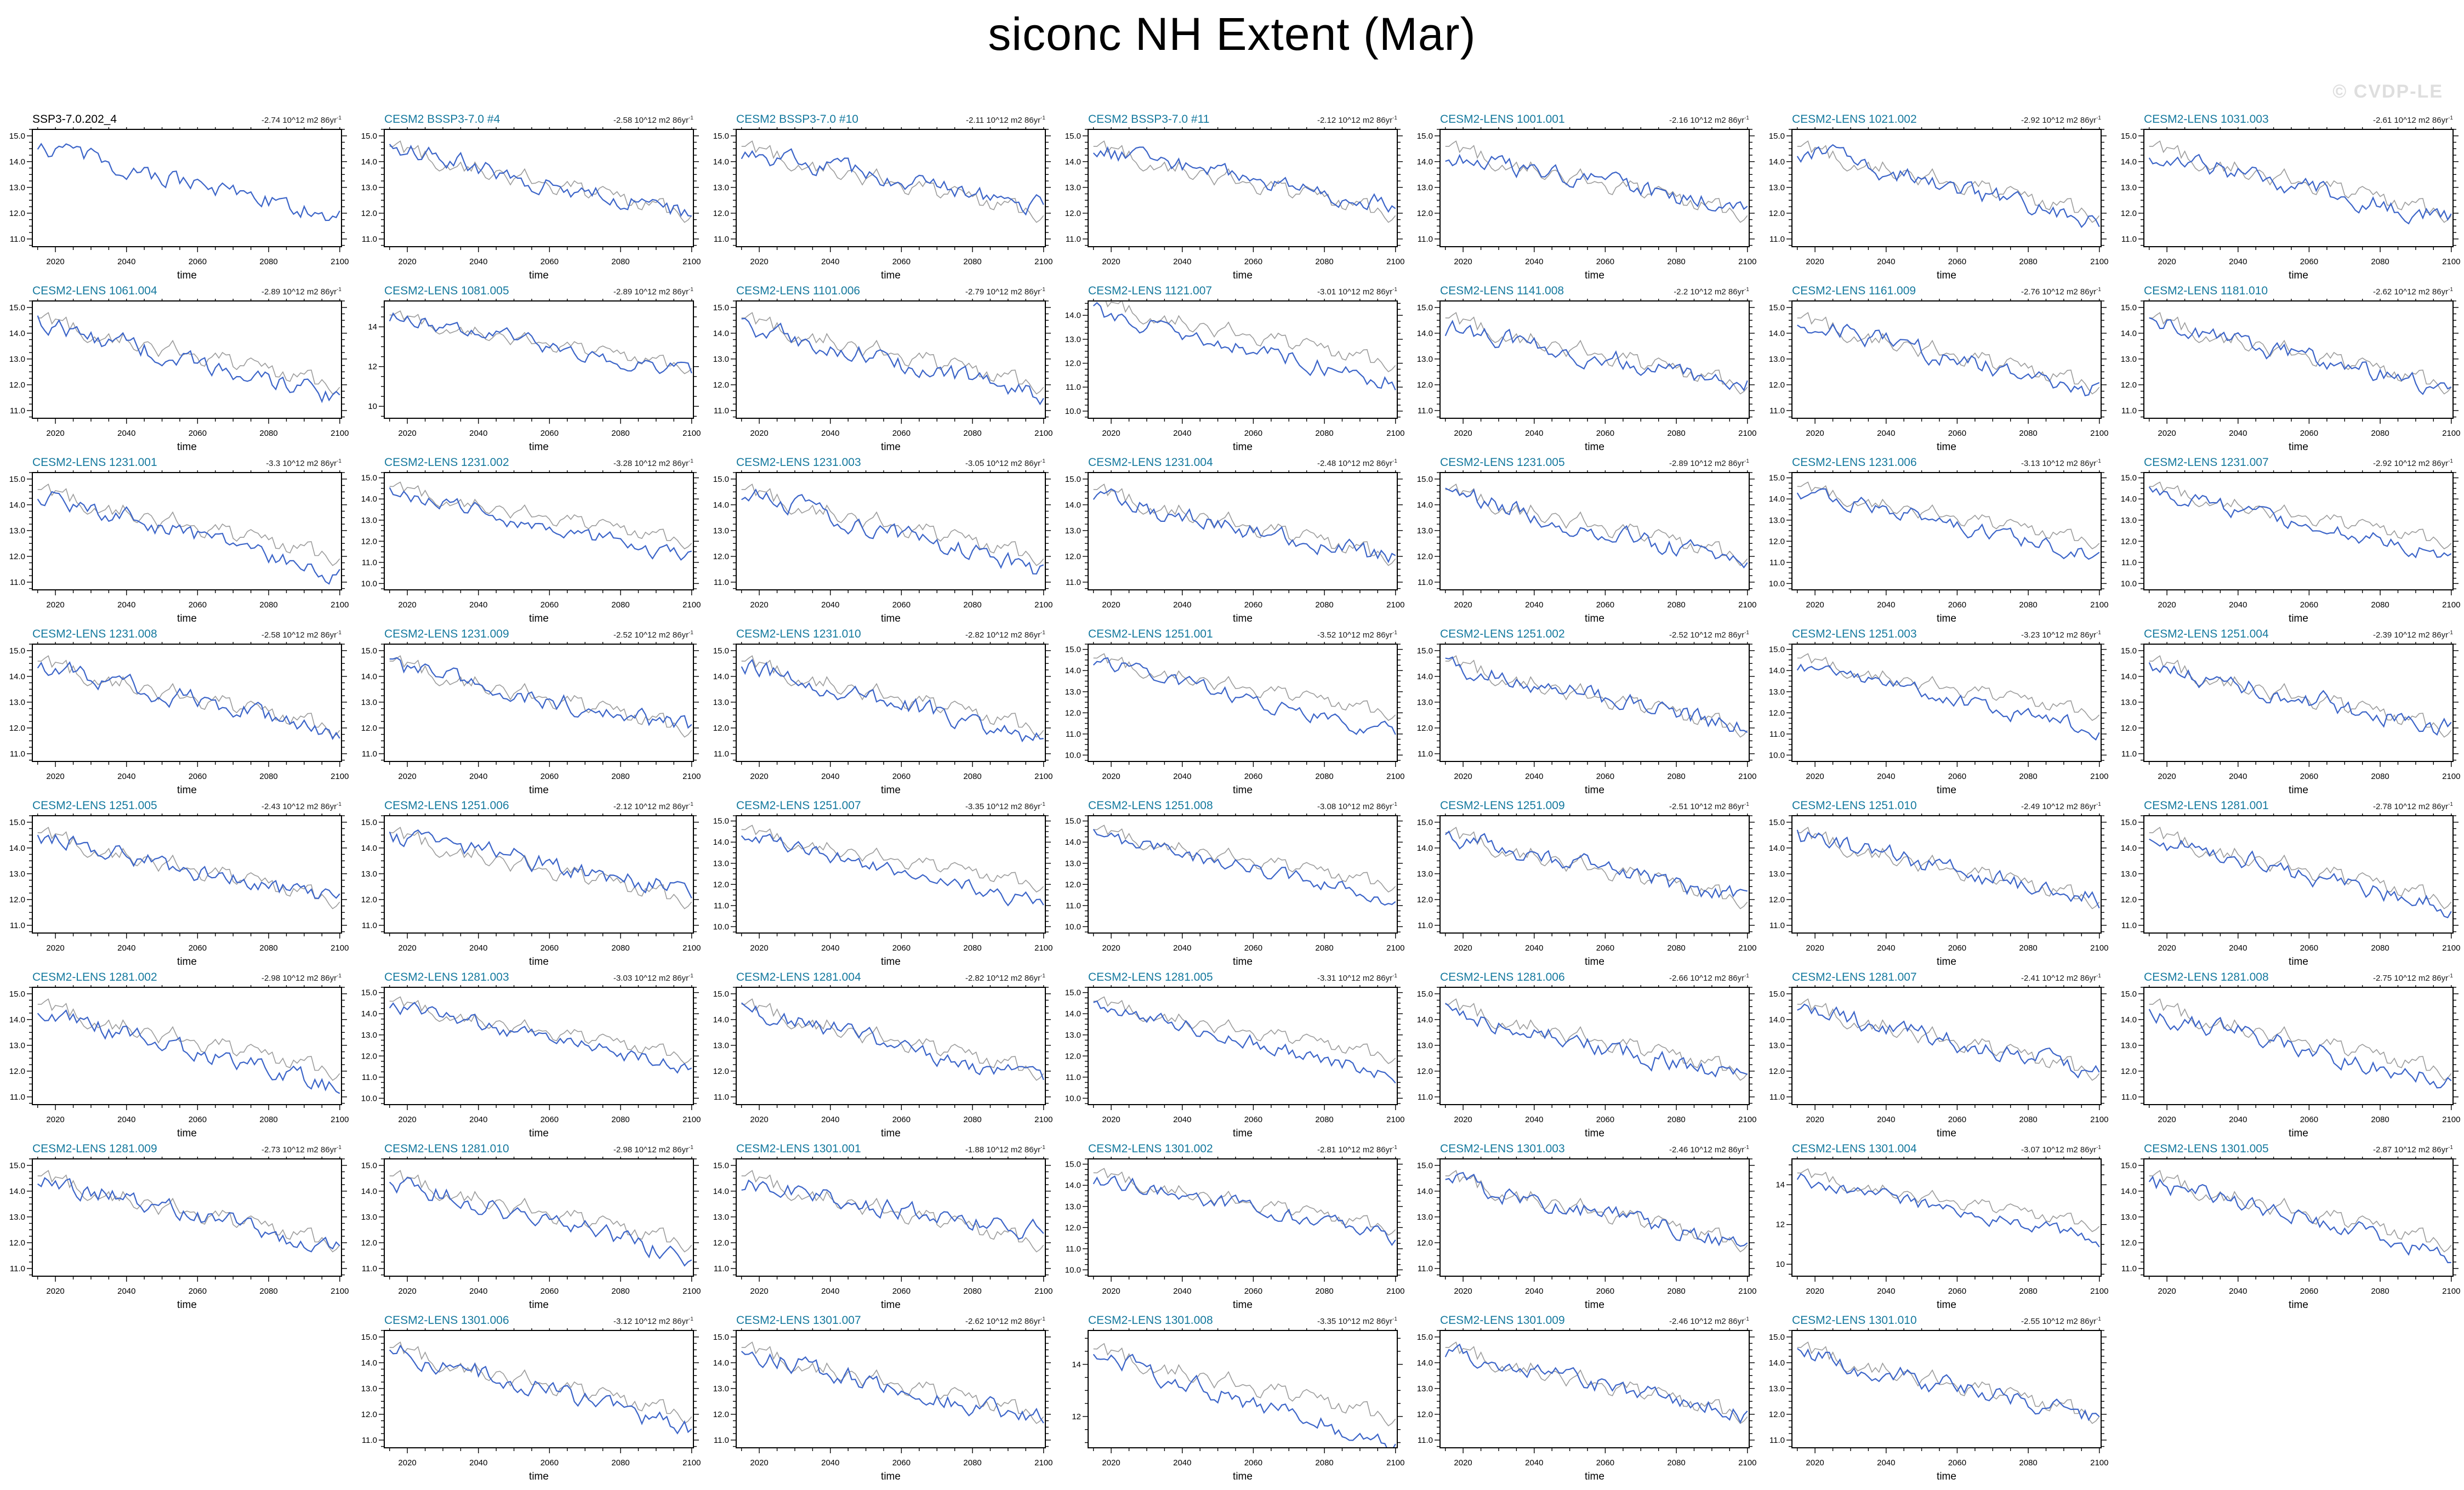 The width and height of the screenshot is (2464, 1490). I want to click on panel-trend-value: -2.82 10^12 m2 86yr-1, so click(1005, 978).